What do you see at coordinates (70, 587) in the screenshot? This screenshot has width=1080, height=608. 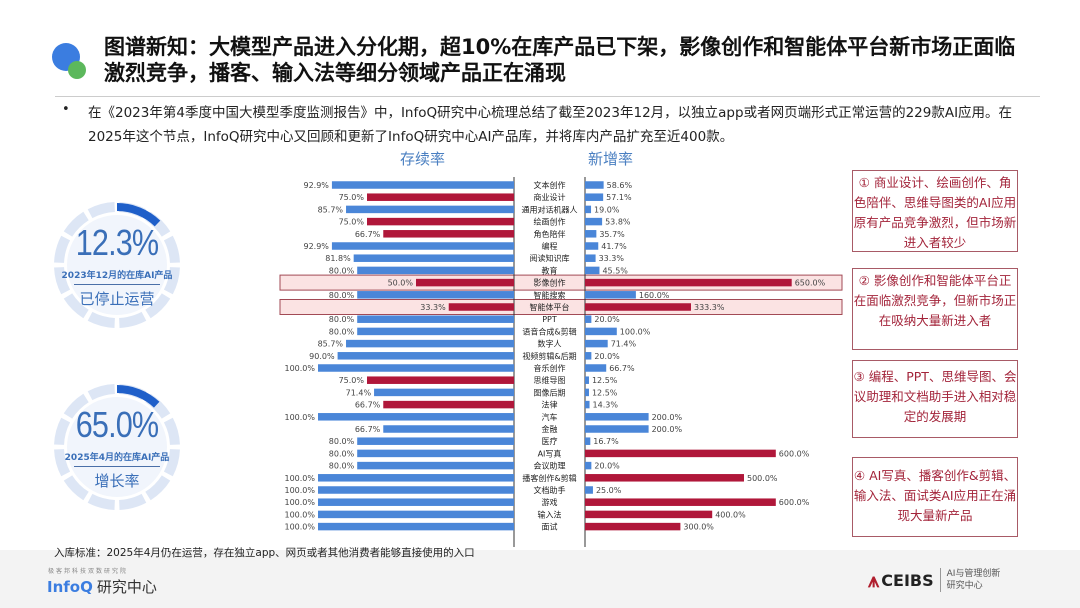 I see `infoq-brand: InfoQ` at bounding box center [70, 587].